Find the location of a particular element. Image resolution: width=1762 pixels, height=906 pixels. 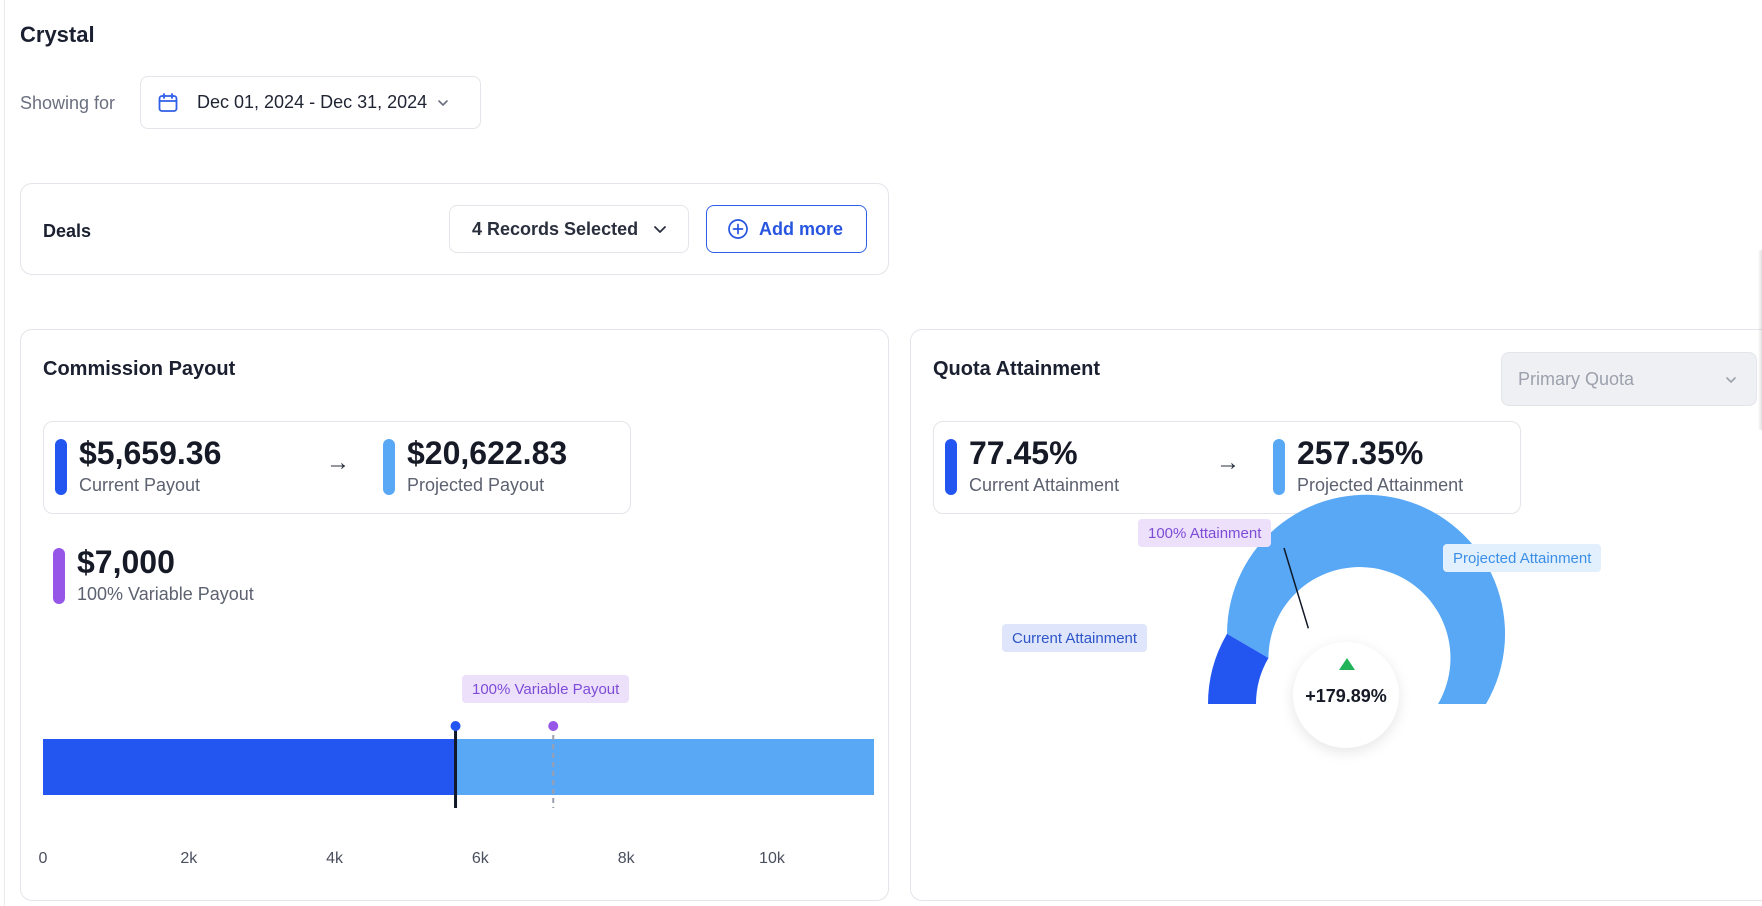

variable-payout-value: $7,000 is located at coordinates (126, 562).